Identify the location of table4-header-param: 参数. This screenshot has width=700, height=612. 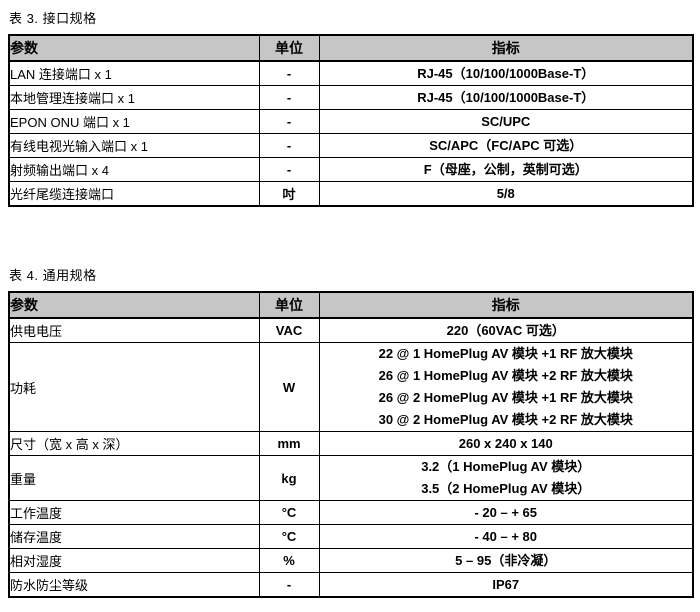
(134, 305).